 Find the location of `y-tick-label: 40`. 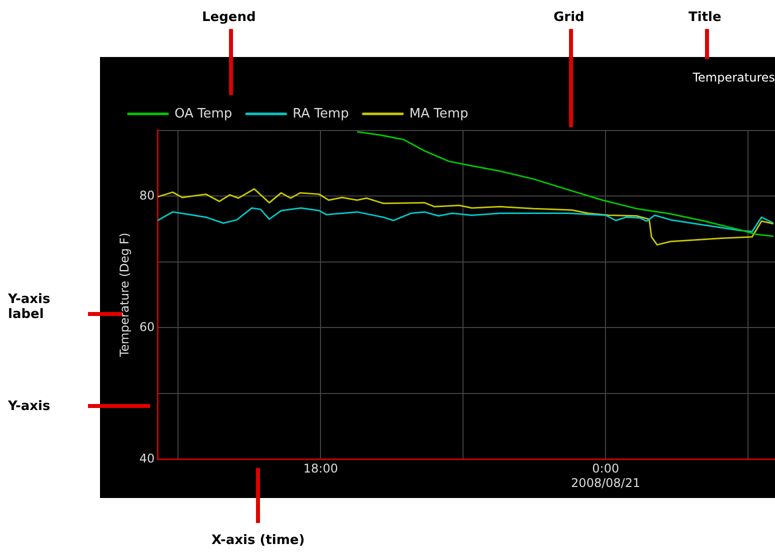

y-tick-label: 40 is located at coordinates (147, 458).